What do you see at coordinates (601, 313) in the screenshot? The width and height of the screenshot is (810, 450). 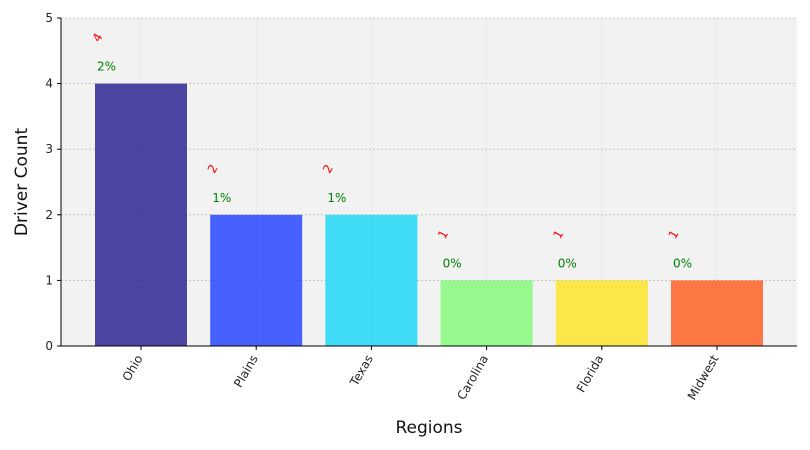 I see `bar-florida` at bounding box center [601, 313].